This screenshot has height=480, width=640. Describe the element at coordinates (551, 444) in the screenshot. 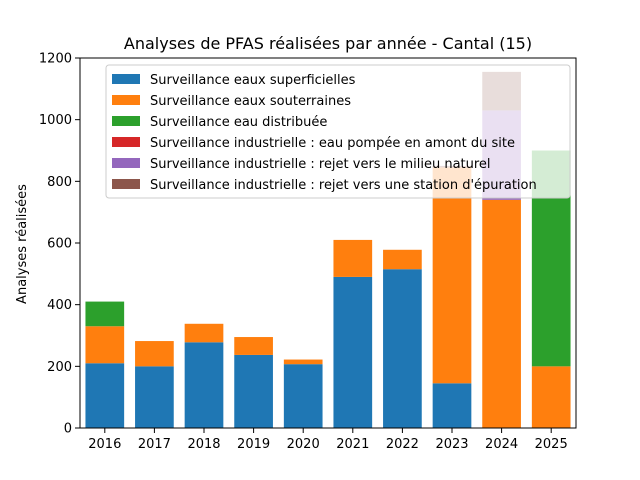

I see `x-tick-label: 2025` at that location.